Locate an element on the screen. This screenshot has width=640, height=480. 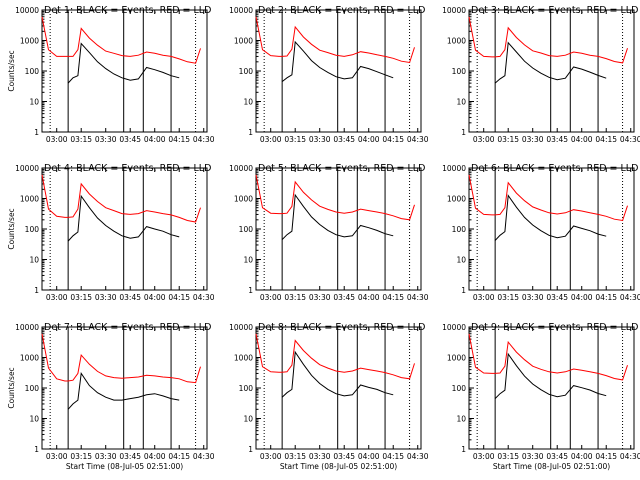
chart-title: Det 6: BLACK = Events, RED = LLD is located at coordinates (554, 168).